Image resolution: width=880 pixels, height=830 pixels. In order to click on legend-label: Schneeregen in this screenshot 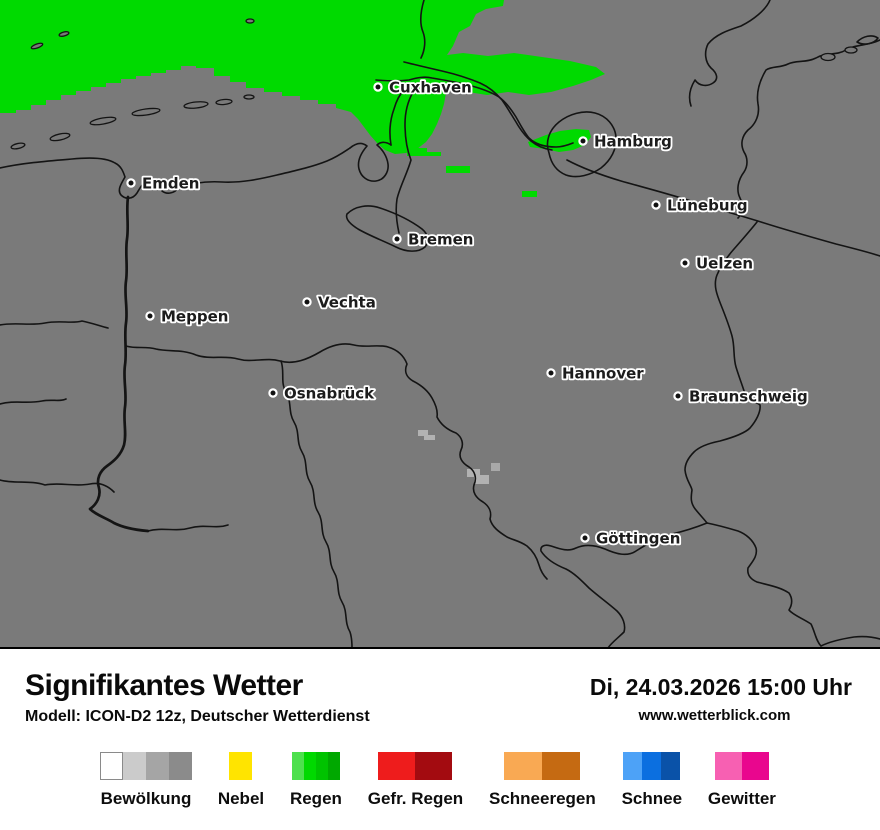, I will do `click(542, 798)`.